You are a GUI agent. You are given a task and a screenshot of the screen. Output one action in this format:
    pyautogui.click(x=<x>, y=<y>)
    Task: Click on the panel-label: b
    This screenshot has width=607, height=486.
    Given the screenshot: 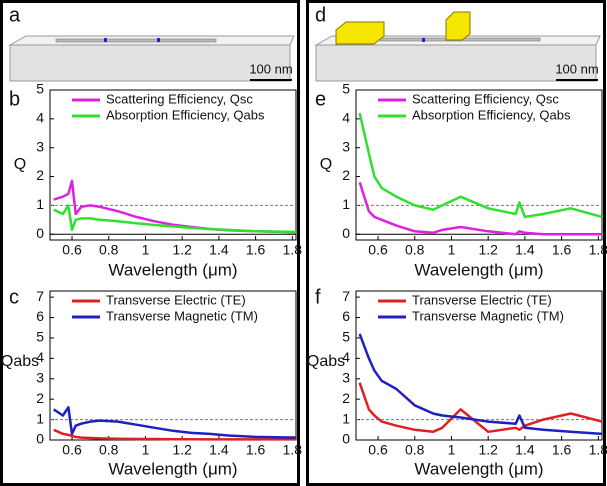 What is the action you would take?
    pyautogui.click(x=14, y=99)
    